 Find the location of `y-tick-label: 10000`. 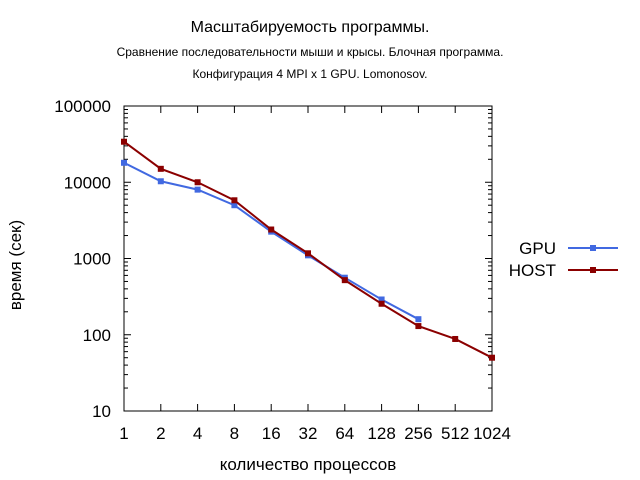

y-tick-label: 10000 is located at coordinates (87, 182).